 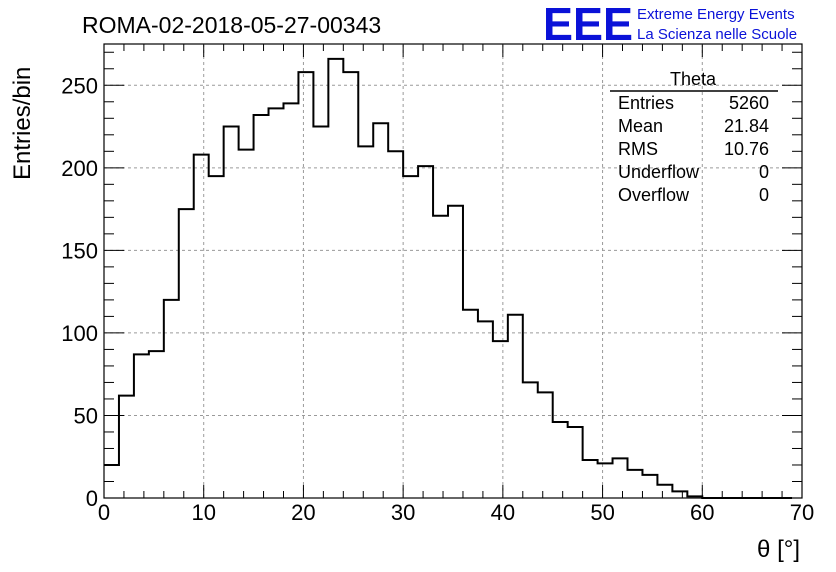 What do you see at coordinates (693, 79) in the screenshot?
I see `stats-title: Theta` at bounding box center [693, 79].